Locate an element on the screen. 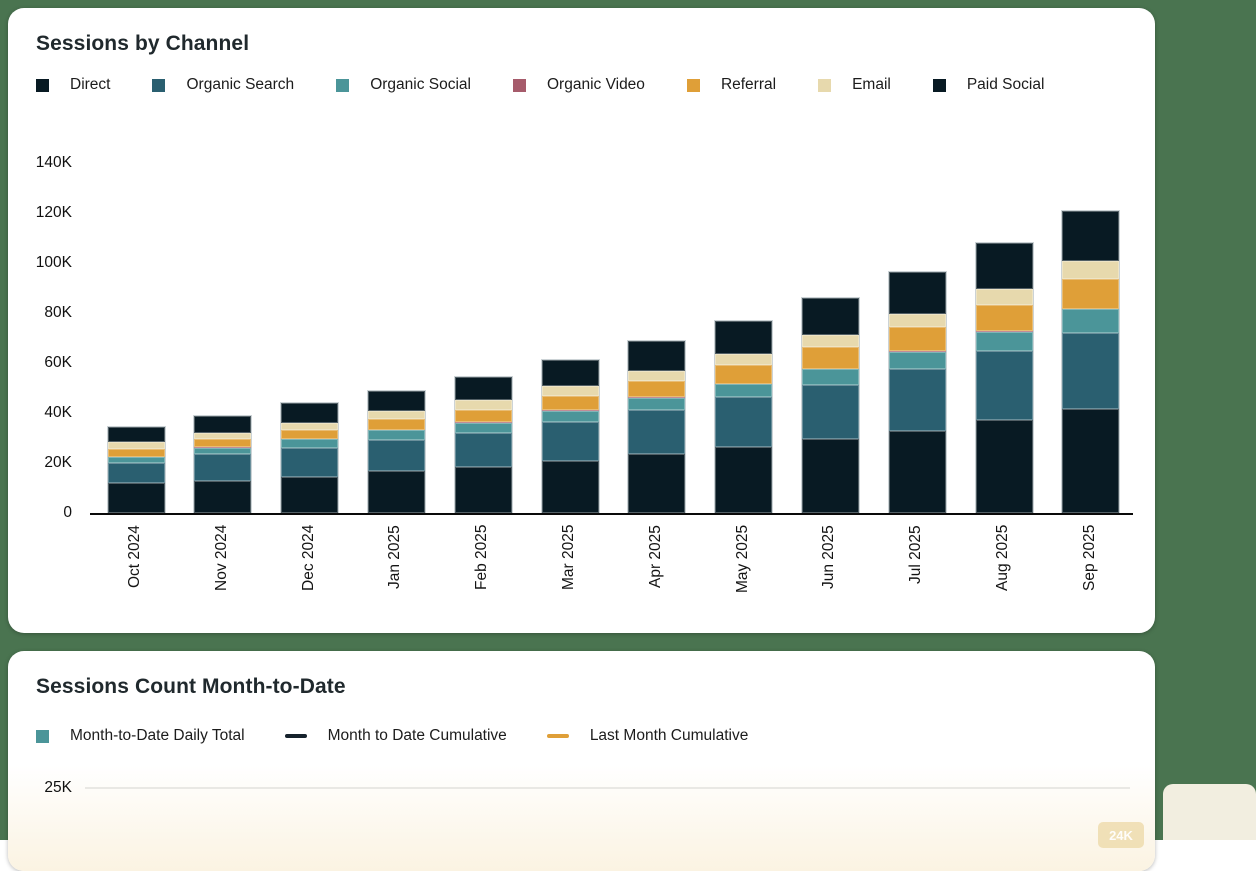  mtd-legend-item-last-month-cumulative: Last Month Cumulative is located at coordinates (647, 736).